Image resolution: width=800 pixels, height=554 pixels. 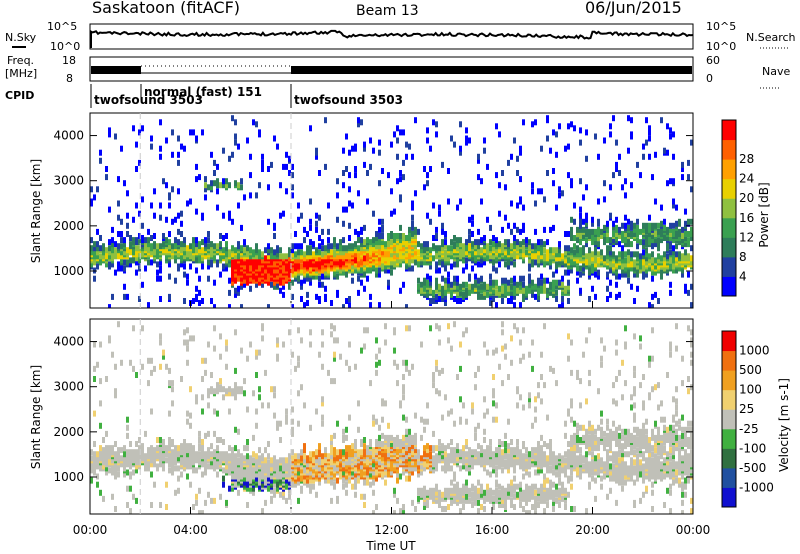 I want to click on power-heatmap-cell-1954, so click(x=475, y=282).